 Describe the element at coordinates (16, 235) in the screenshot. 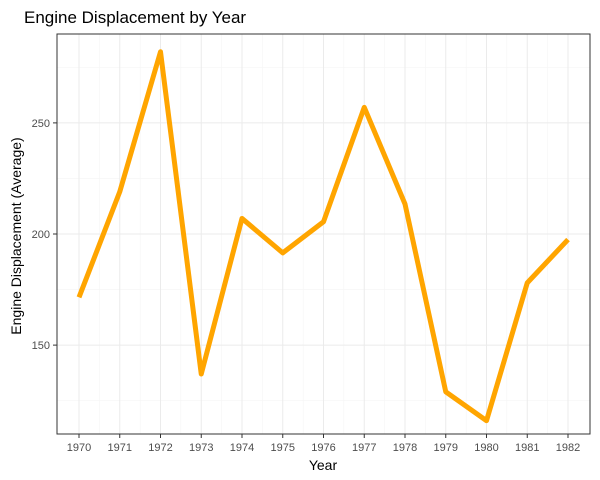

I see `y-axis-title: Engine Displacement (Average)` at that location.